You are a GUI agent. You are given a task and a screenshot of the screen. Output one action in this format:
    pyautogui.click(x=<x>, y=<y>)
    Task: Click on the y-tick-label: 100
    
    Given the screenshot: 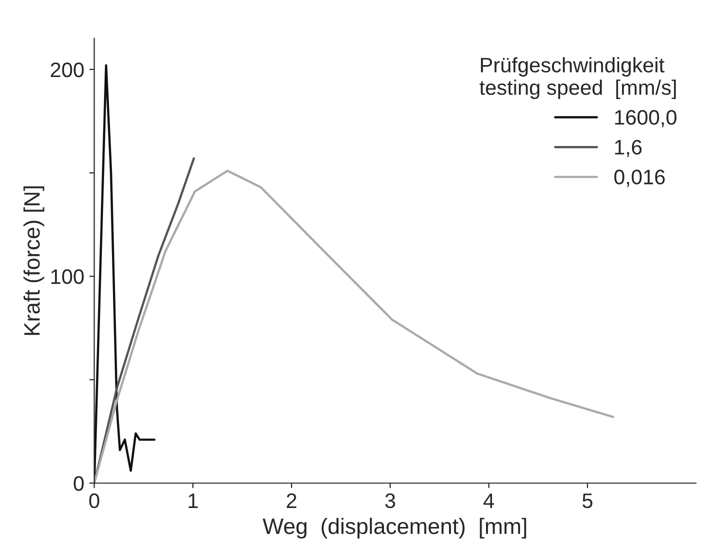 What is the action you would take?
    pyautogui.click(x=67, y=276)
    